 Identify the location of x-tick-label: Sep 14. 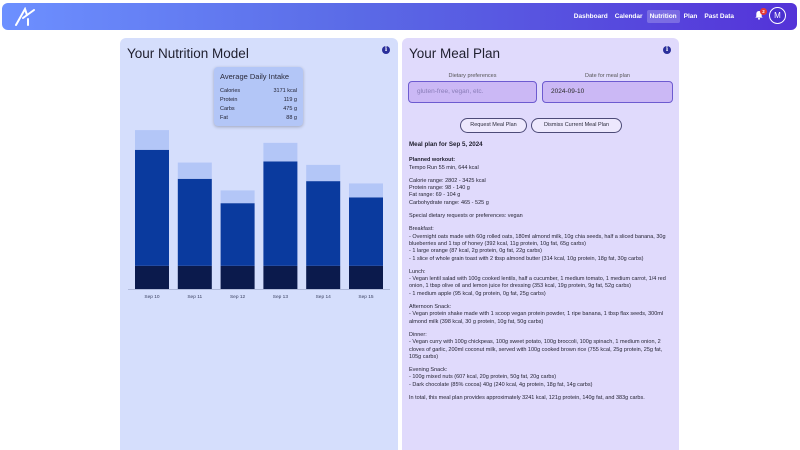
(324, 297).